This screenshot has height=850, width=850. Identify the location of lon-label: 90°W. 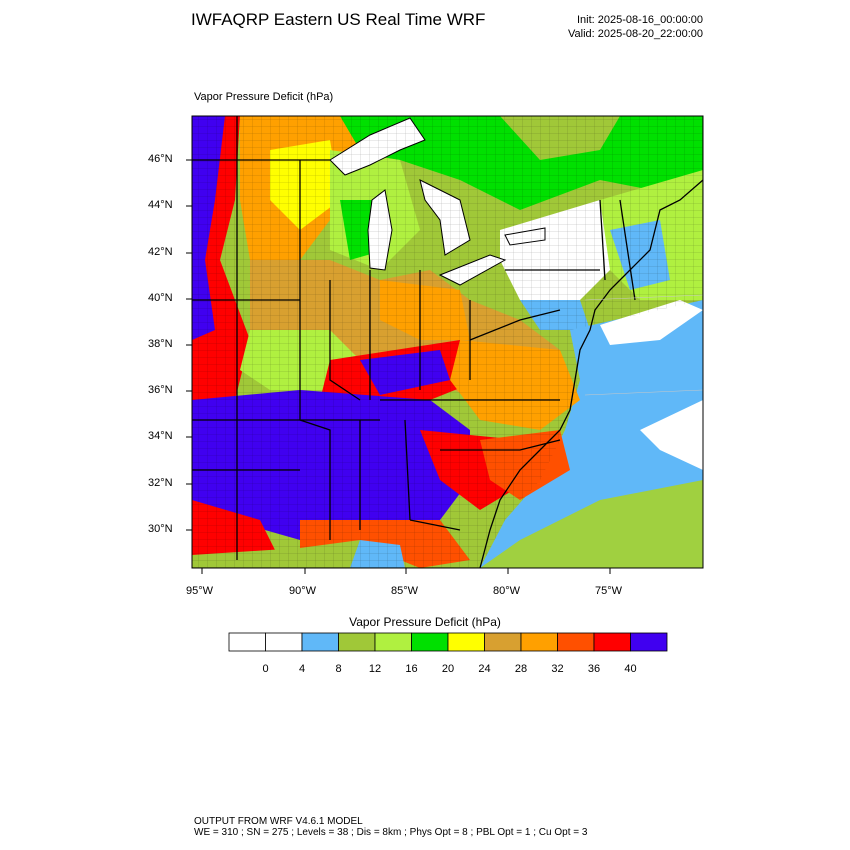
(303, 591).